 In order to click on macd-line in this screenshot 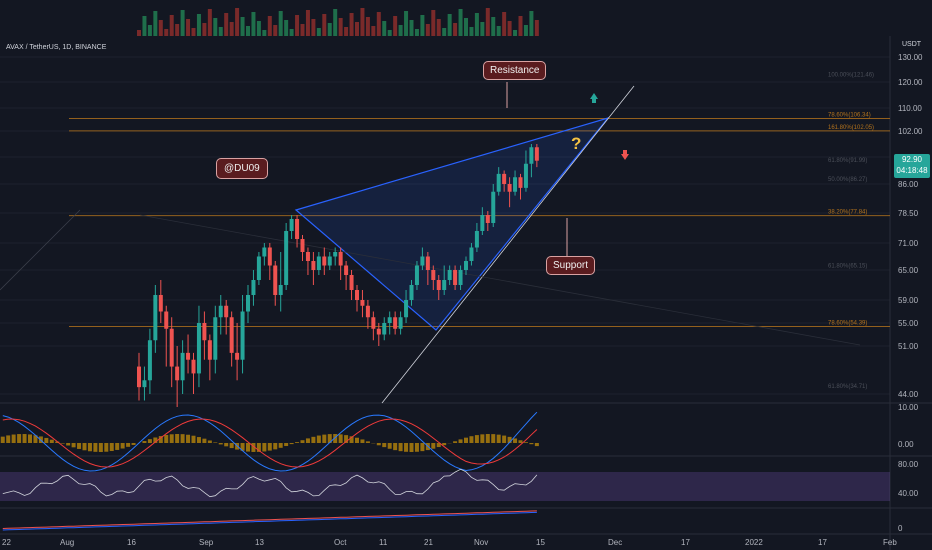, I will do `click(270, 441)`.